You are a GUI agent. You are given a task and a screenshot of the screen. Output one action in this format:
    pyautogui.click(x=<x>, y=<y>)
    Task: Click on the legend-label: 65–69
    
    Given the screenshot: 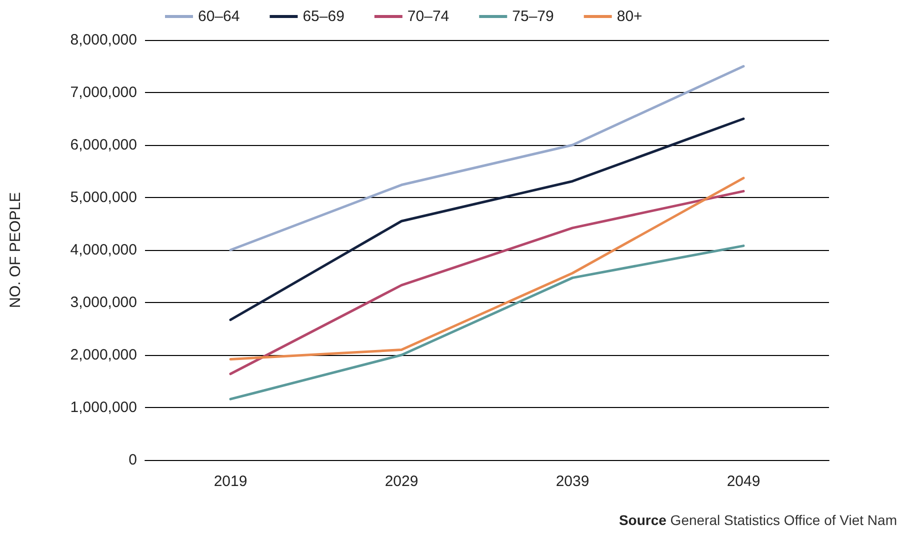 What is the action you would take?
    pyautogui.click(x=323, y=16)
    